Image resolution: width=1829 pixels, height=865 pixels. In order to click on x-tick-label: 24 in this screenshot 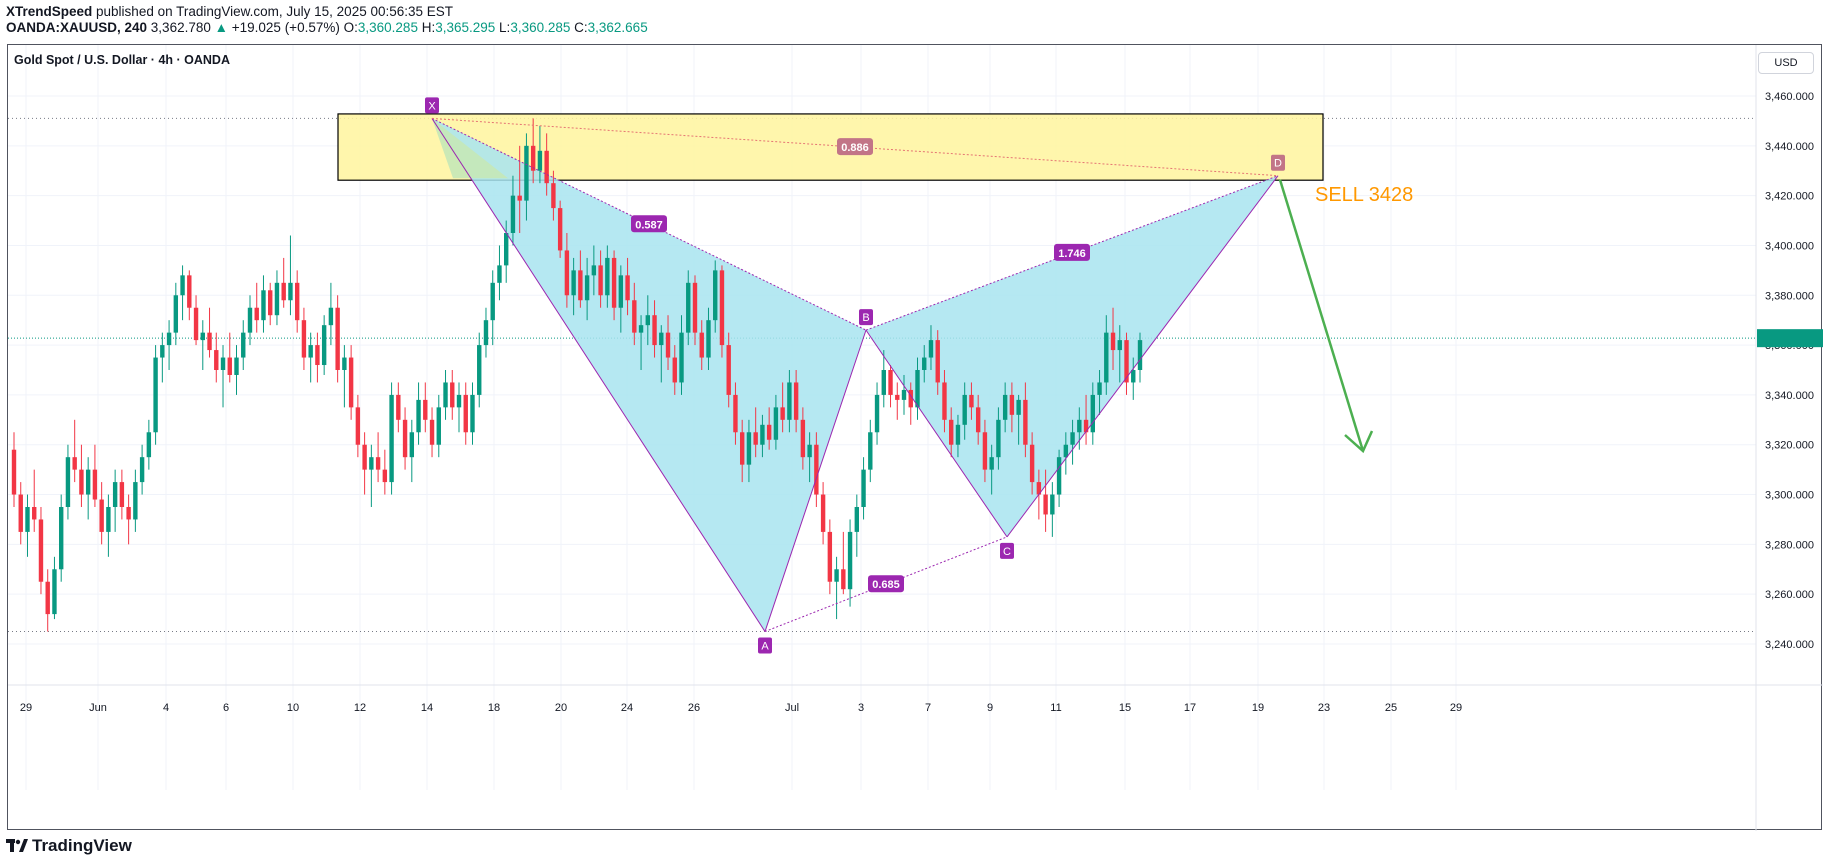, I will do `click(627, 708)`.